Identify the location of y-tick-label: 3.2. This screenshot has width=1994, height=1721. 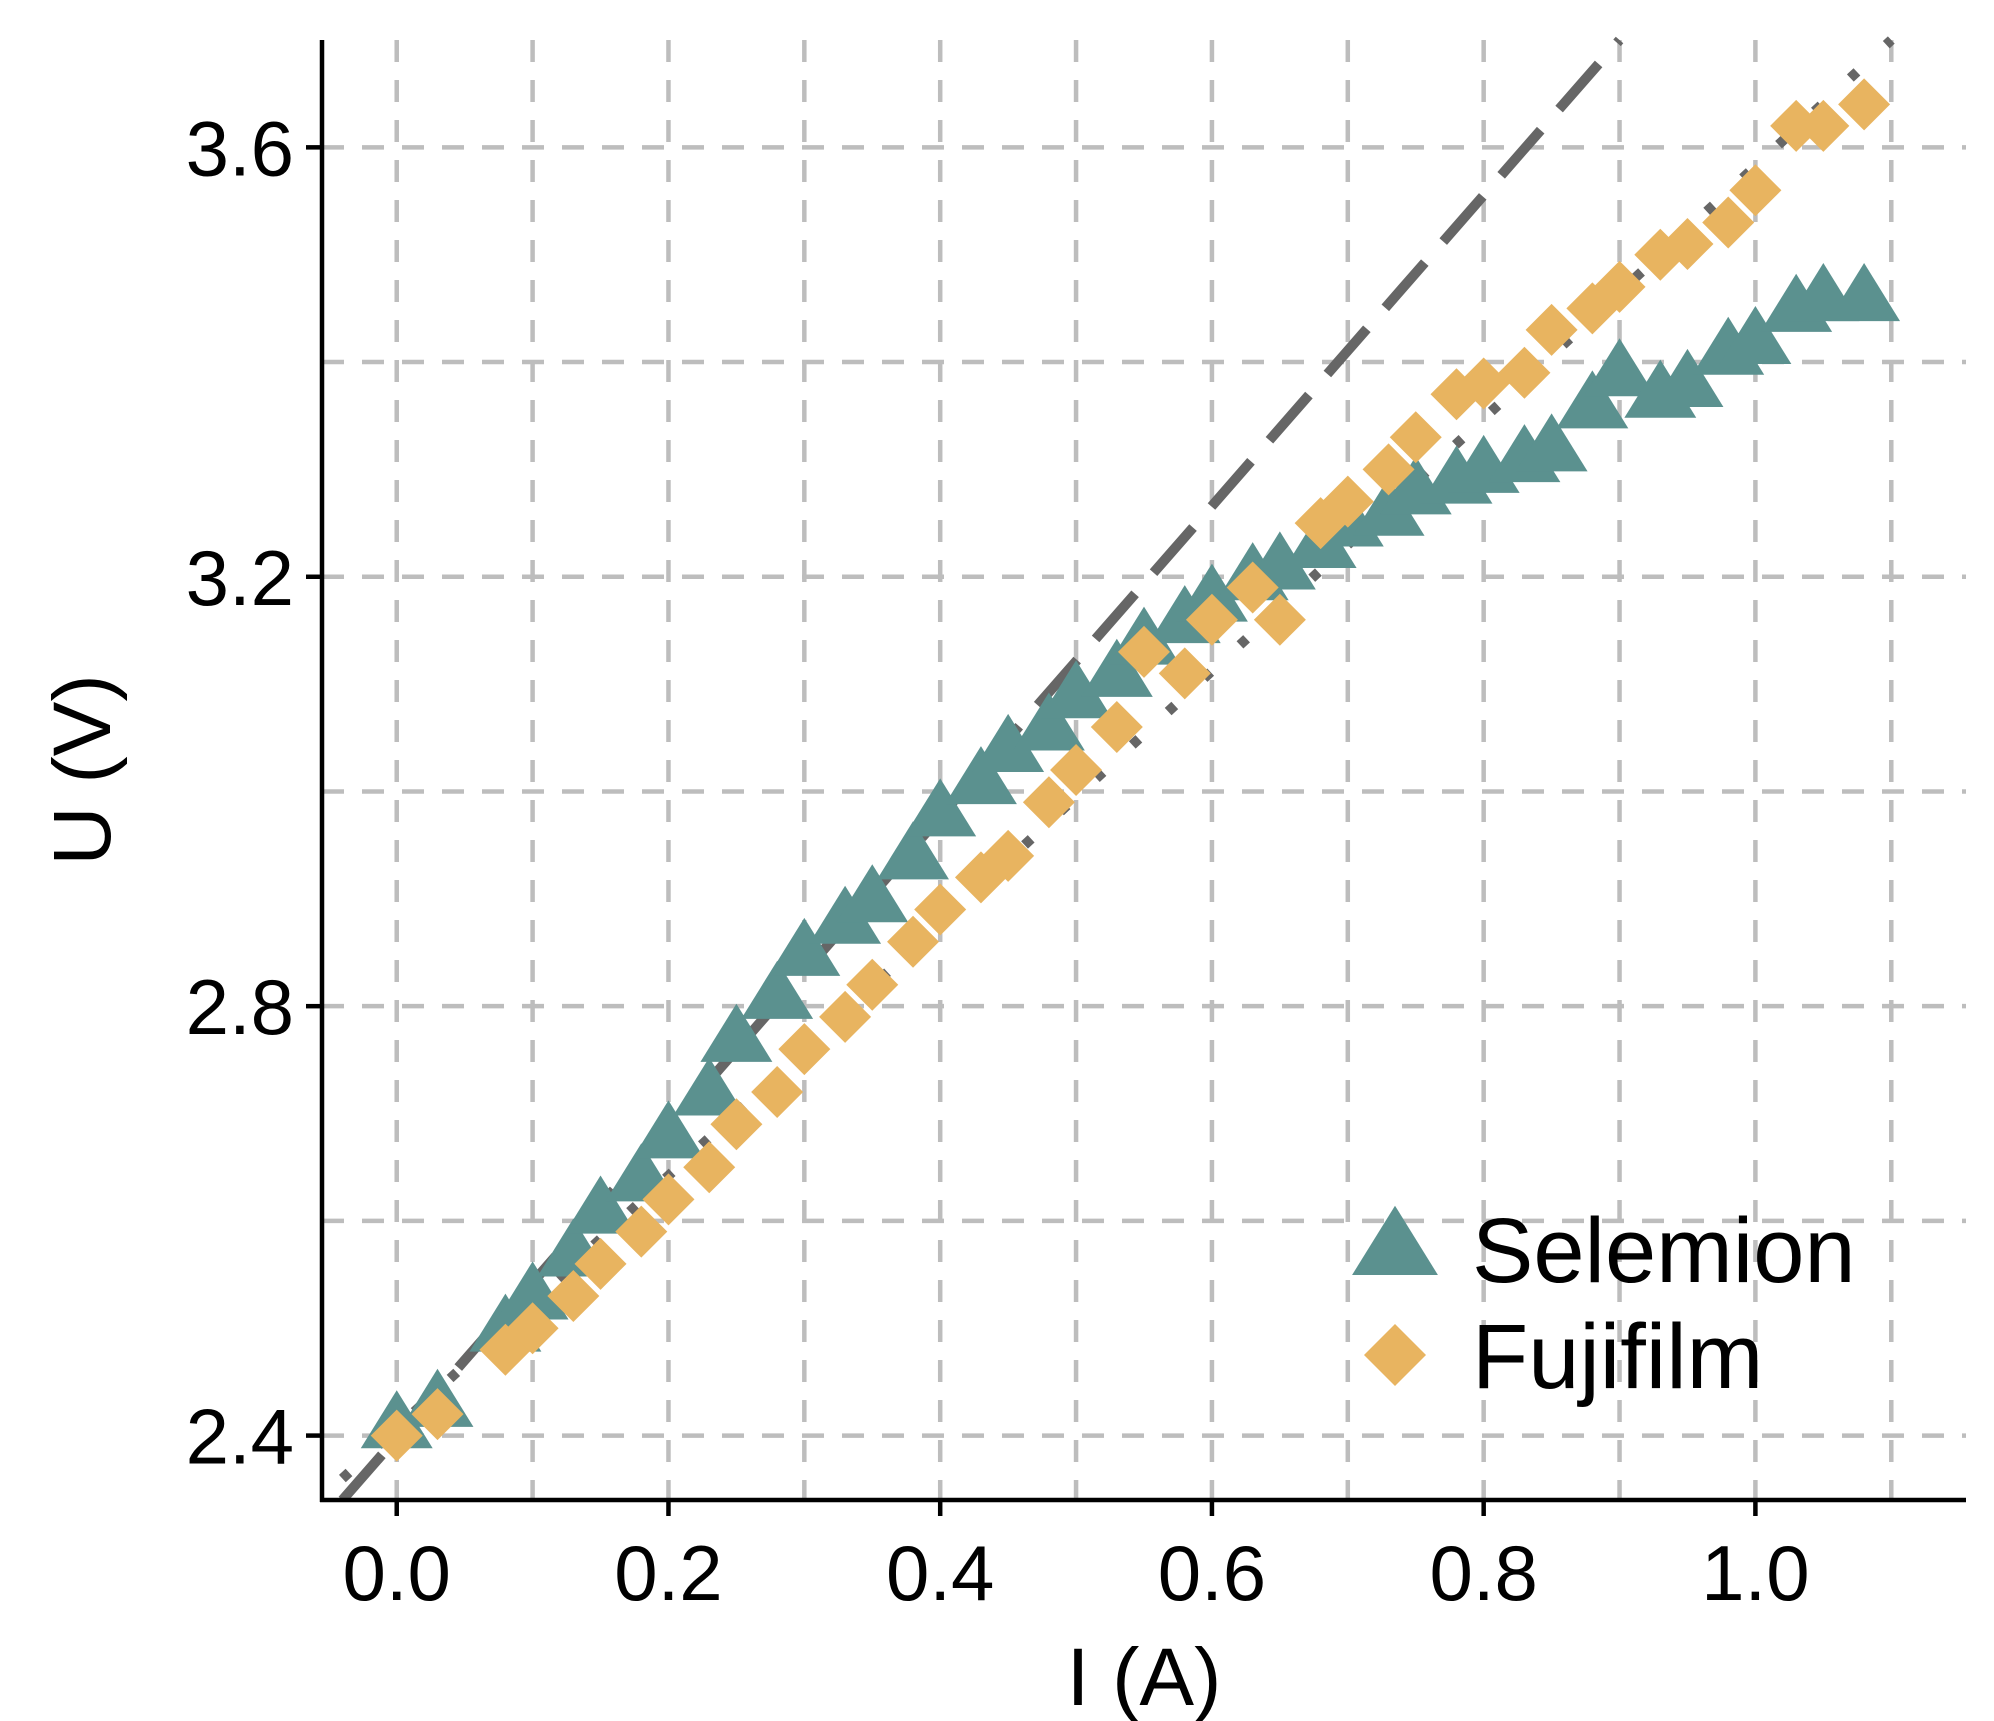
(240, 578).